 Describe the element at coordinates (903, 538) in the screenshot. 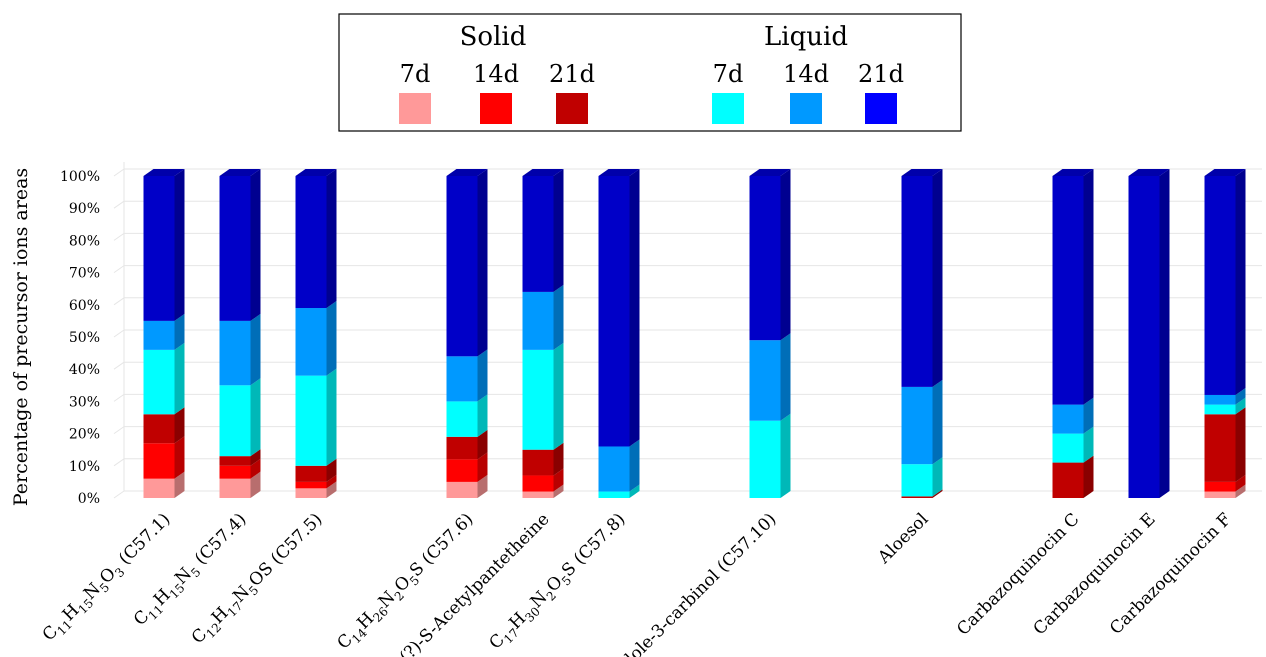

I see `x-category-label: Aloesol` at that location.